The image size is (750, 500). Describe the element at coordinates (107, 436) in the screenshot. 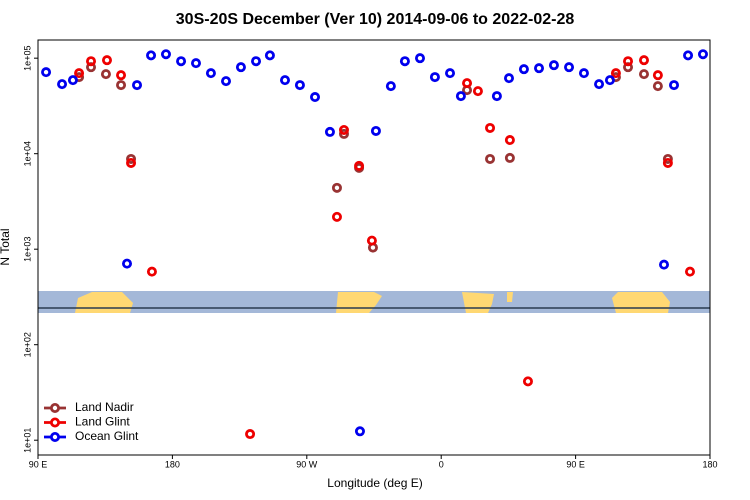

I see `legend-label: Ocean Glint` at that location.